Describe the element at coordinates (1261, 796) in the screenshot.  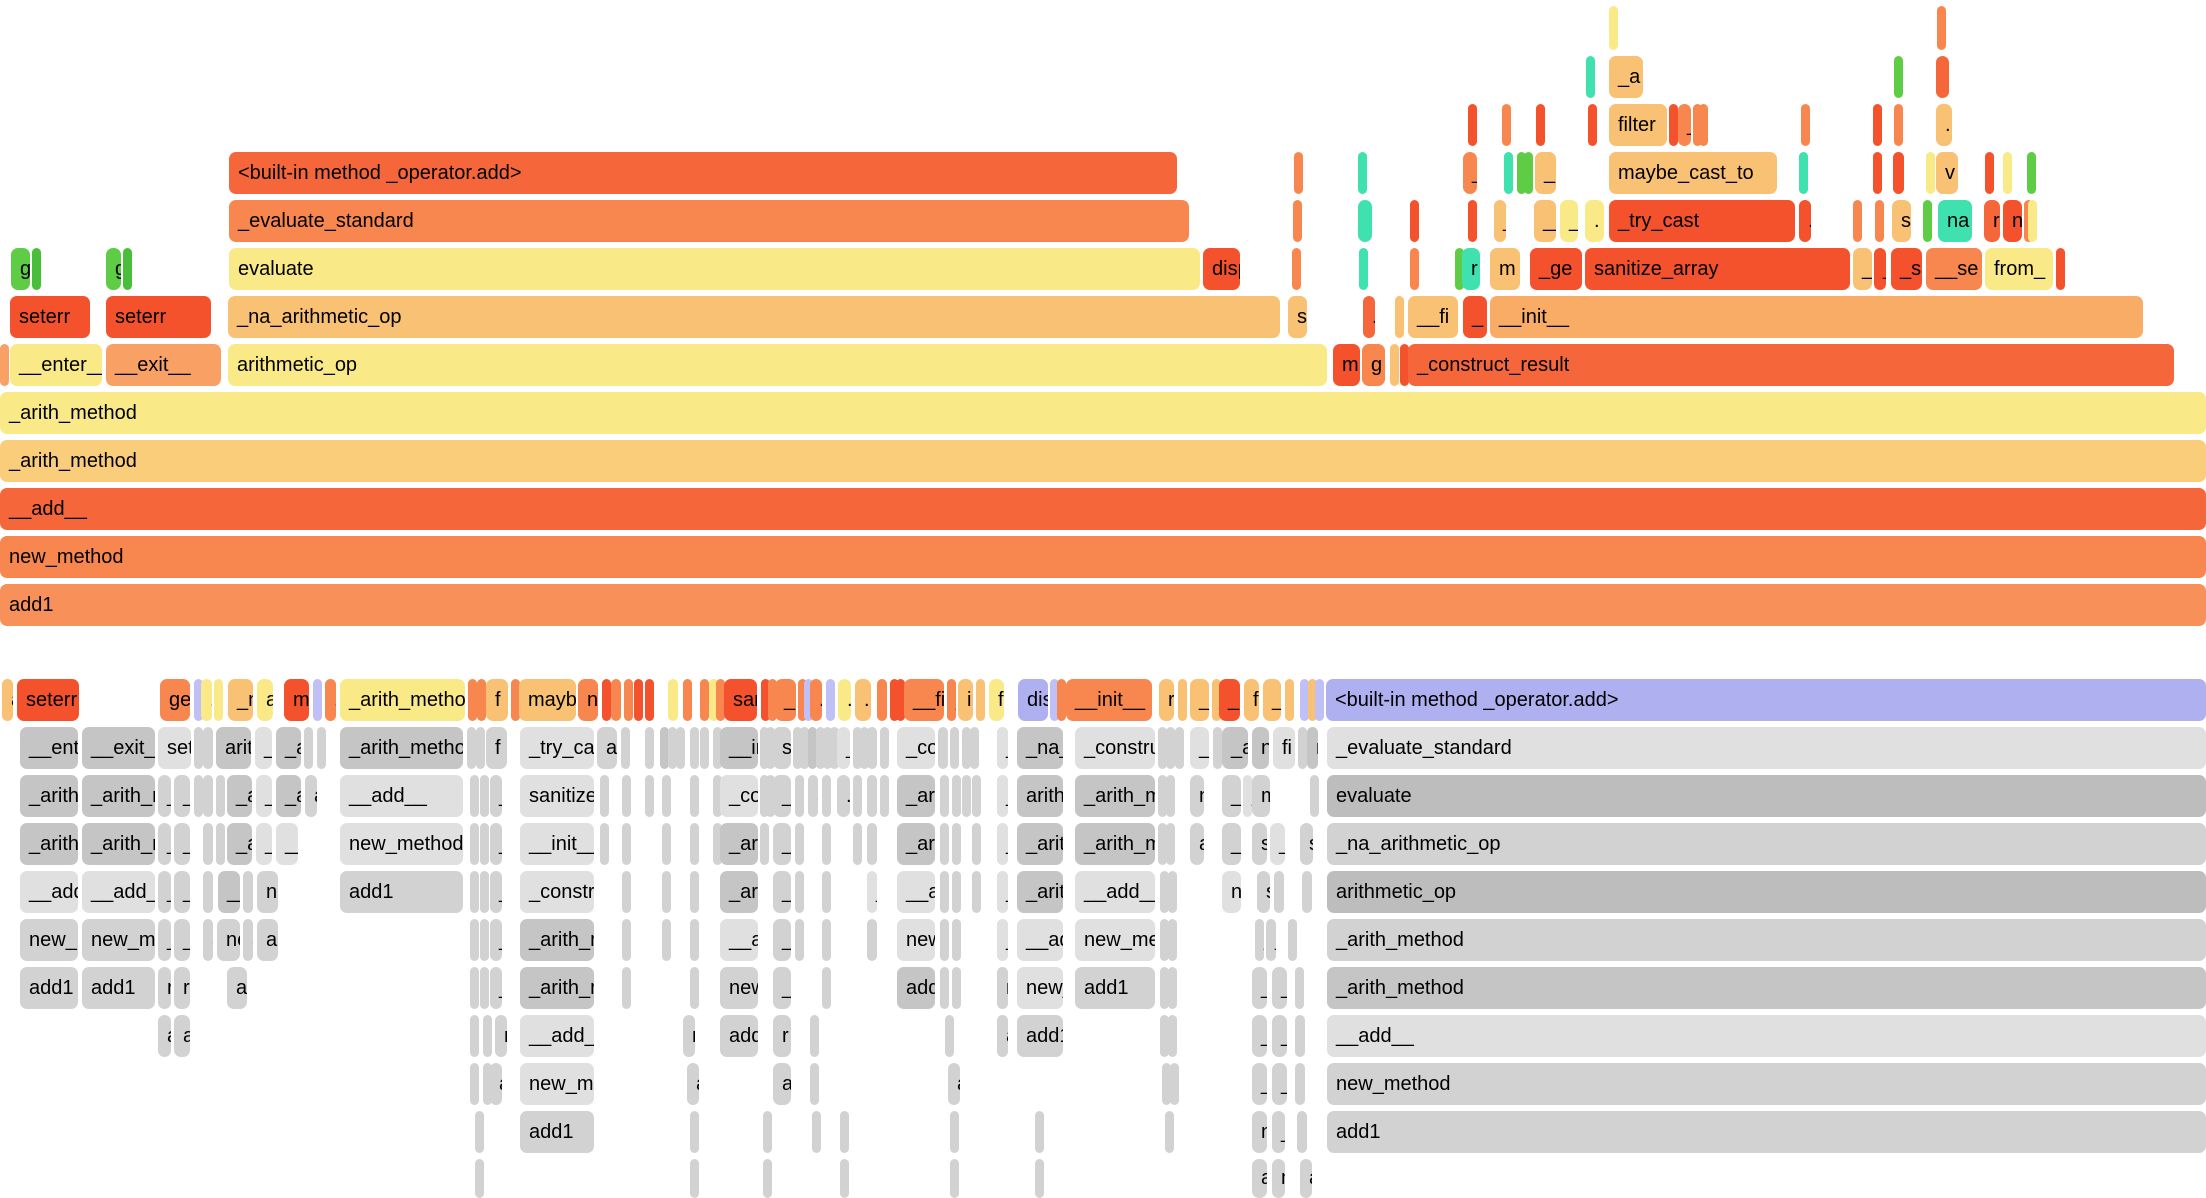
I see `frame-bar: m` at that location.